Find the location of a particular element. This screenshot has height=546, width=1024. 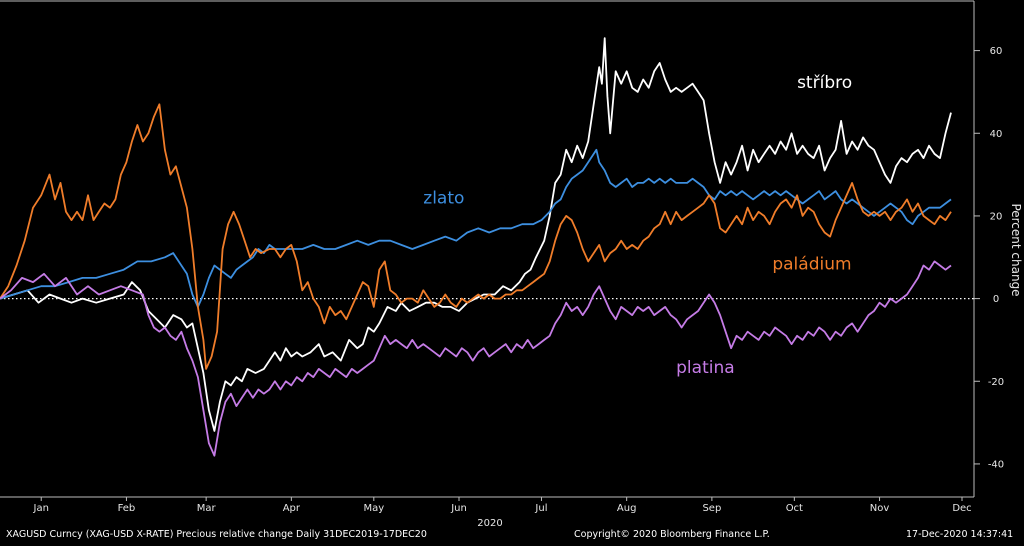

x-tick-label-apr: Apr is located at coordinates (292, 508).